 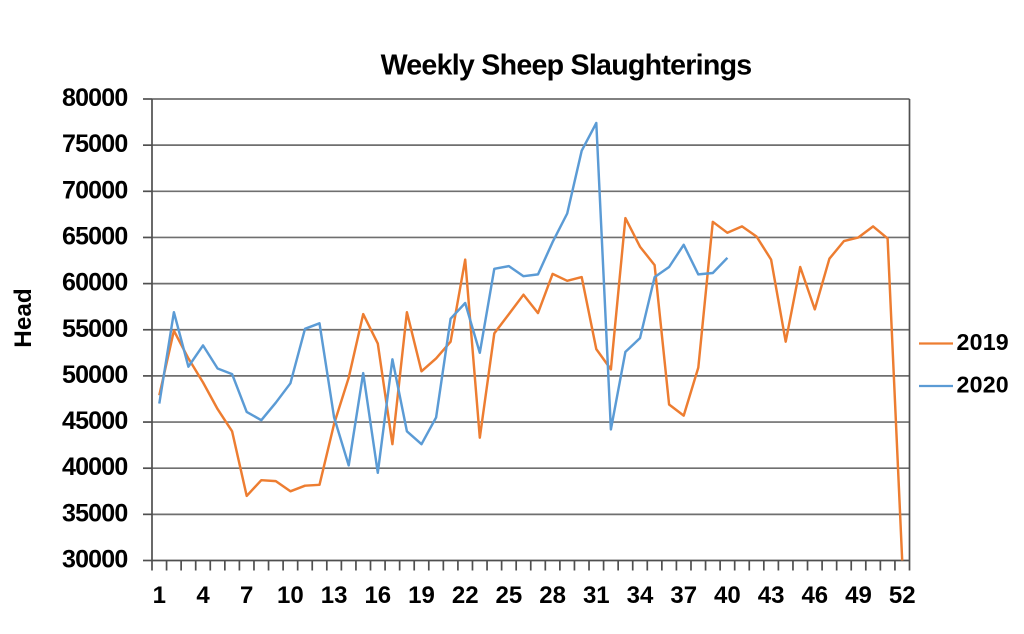 What do you see at coordinates (566, 66) in the screenshot?
I see `svg-text: Weekly Sheep Slaughterings` at bounding box center [566, 66].